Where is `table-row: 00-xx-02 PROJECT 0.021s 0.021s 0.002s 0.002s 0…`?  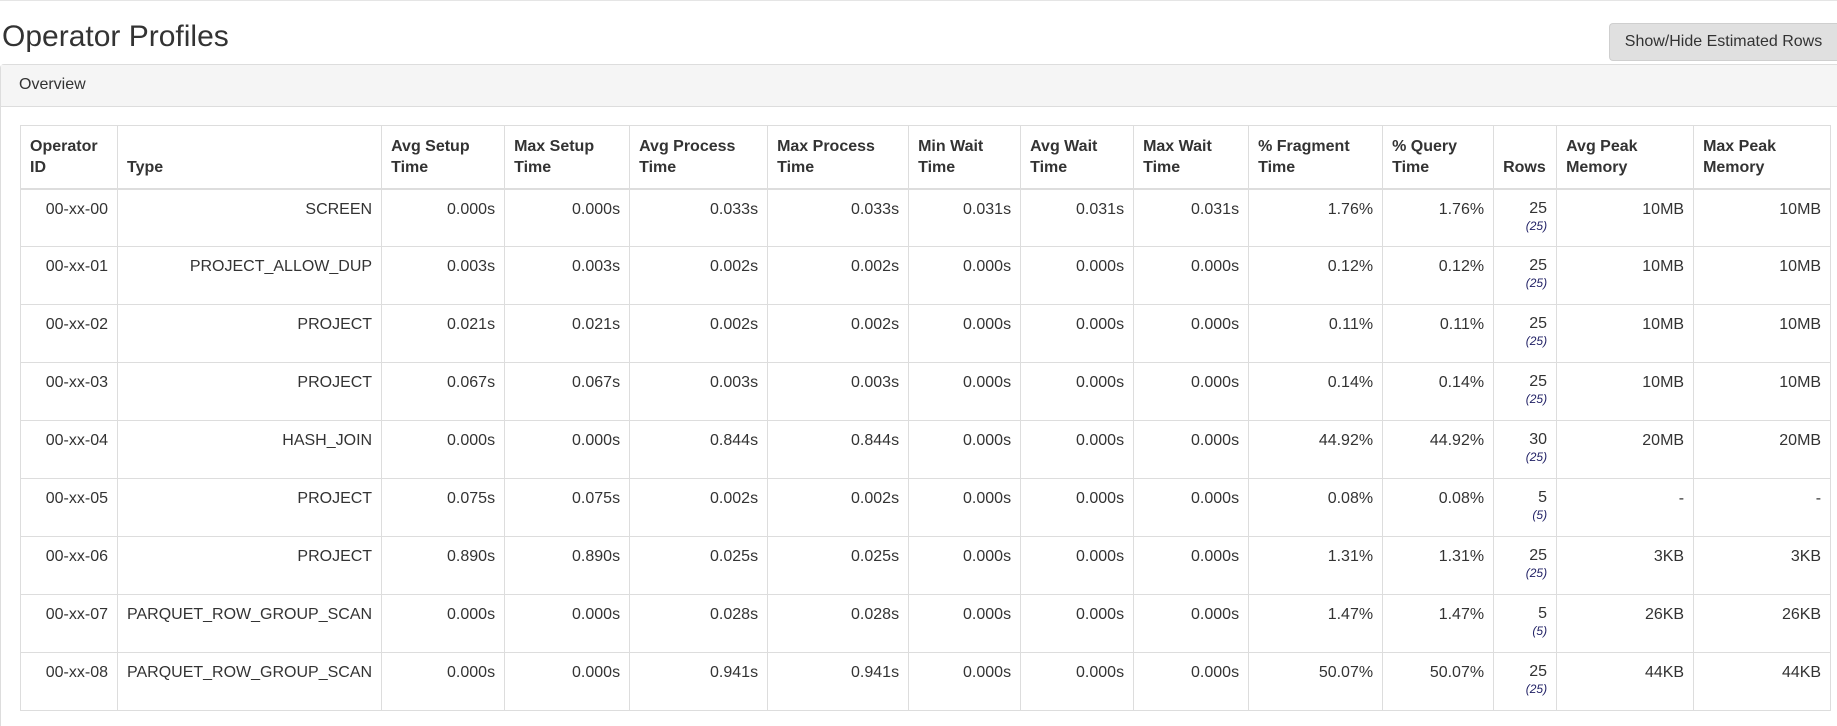
table-row: 00-xx-02 PROJECT 0.021s 0.021s 0.002s 0.002s 0… is located at coordinates (926, 333).